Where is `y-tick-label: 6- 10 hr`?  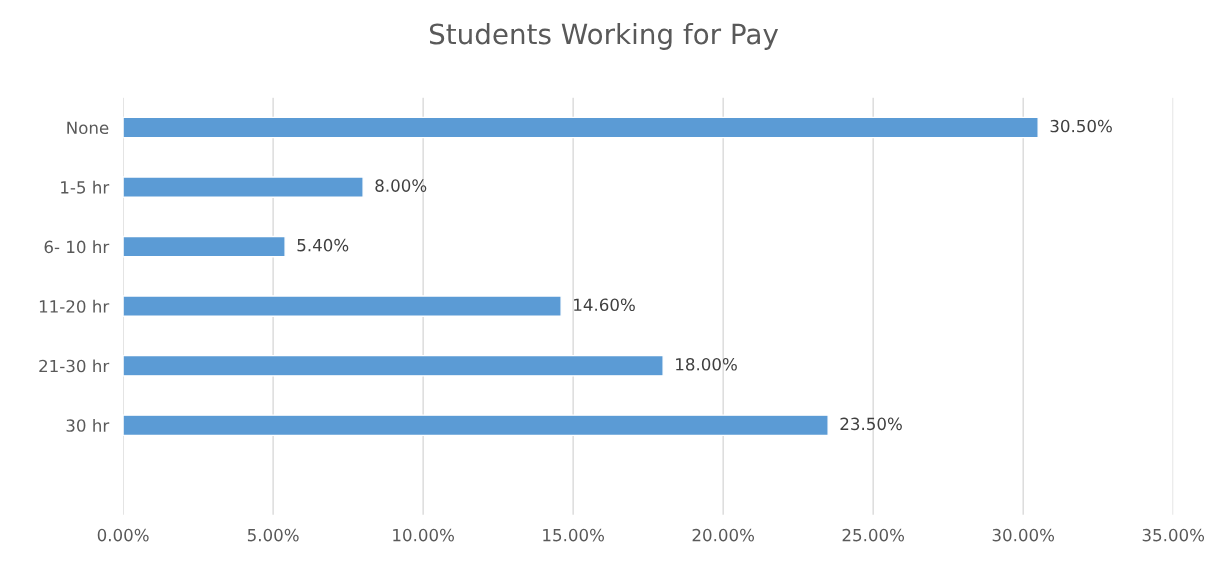
y-tick-label: 6- 10 hr is located at coordinates (77, 247).